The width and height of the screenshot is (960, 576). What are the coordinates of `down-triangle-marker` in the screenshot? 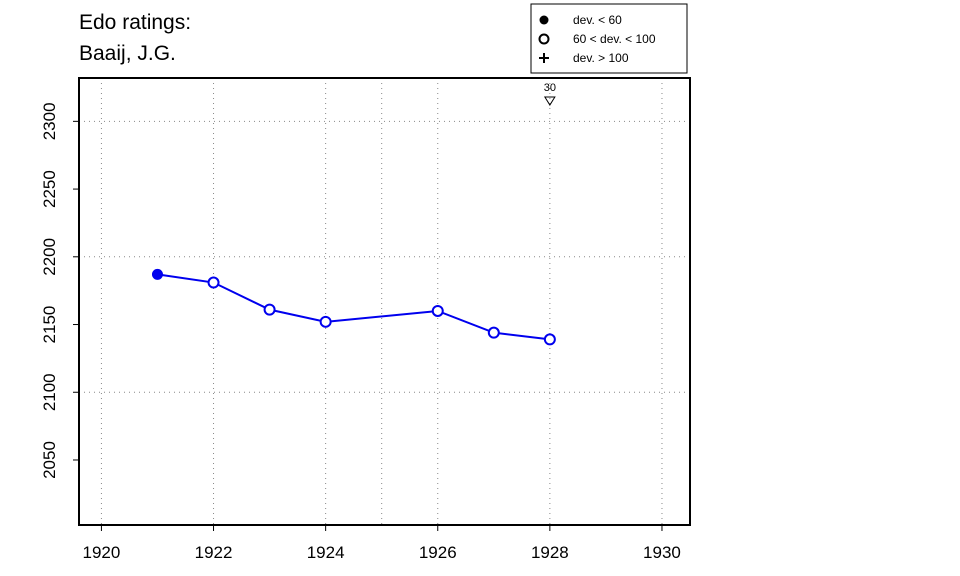 It's located at (549, 101).